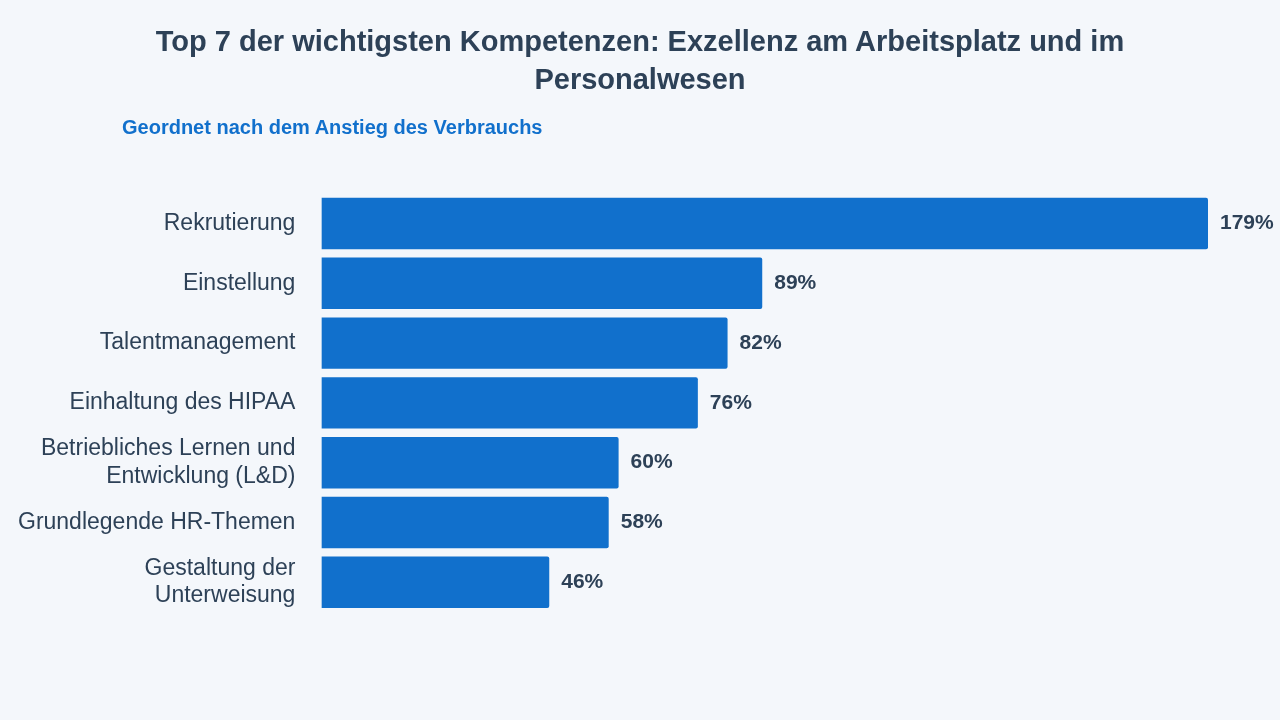 The image size is (1280, 720). What do you see at coordinates (760, 341) in the screenshot?
I see `data-label: 82%` at bounding box center [760, 341].